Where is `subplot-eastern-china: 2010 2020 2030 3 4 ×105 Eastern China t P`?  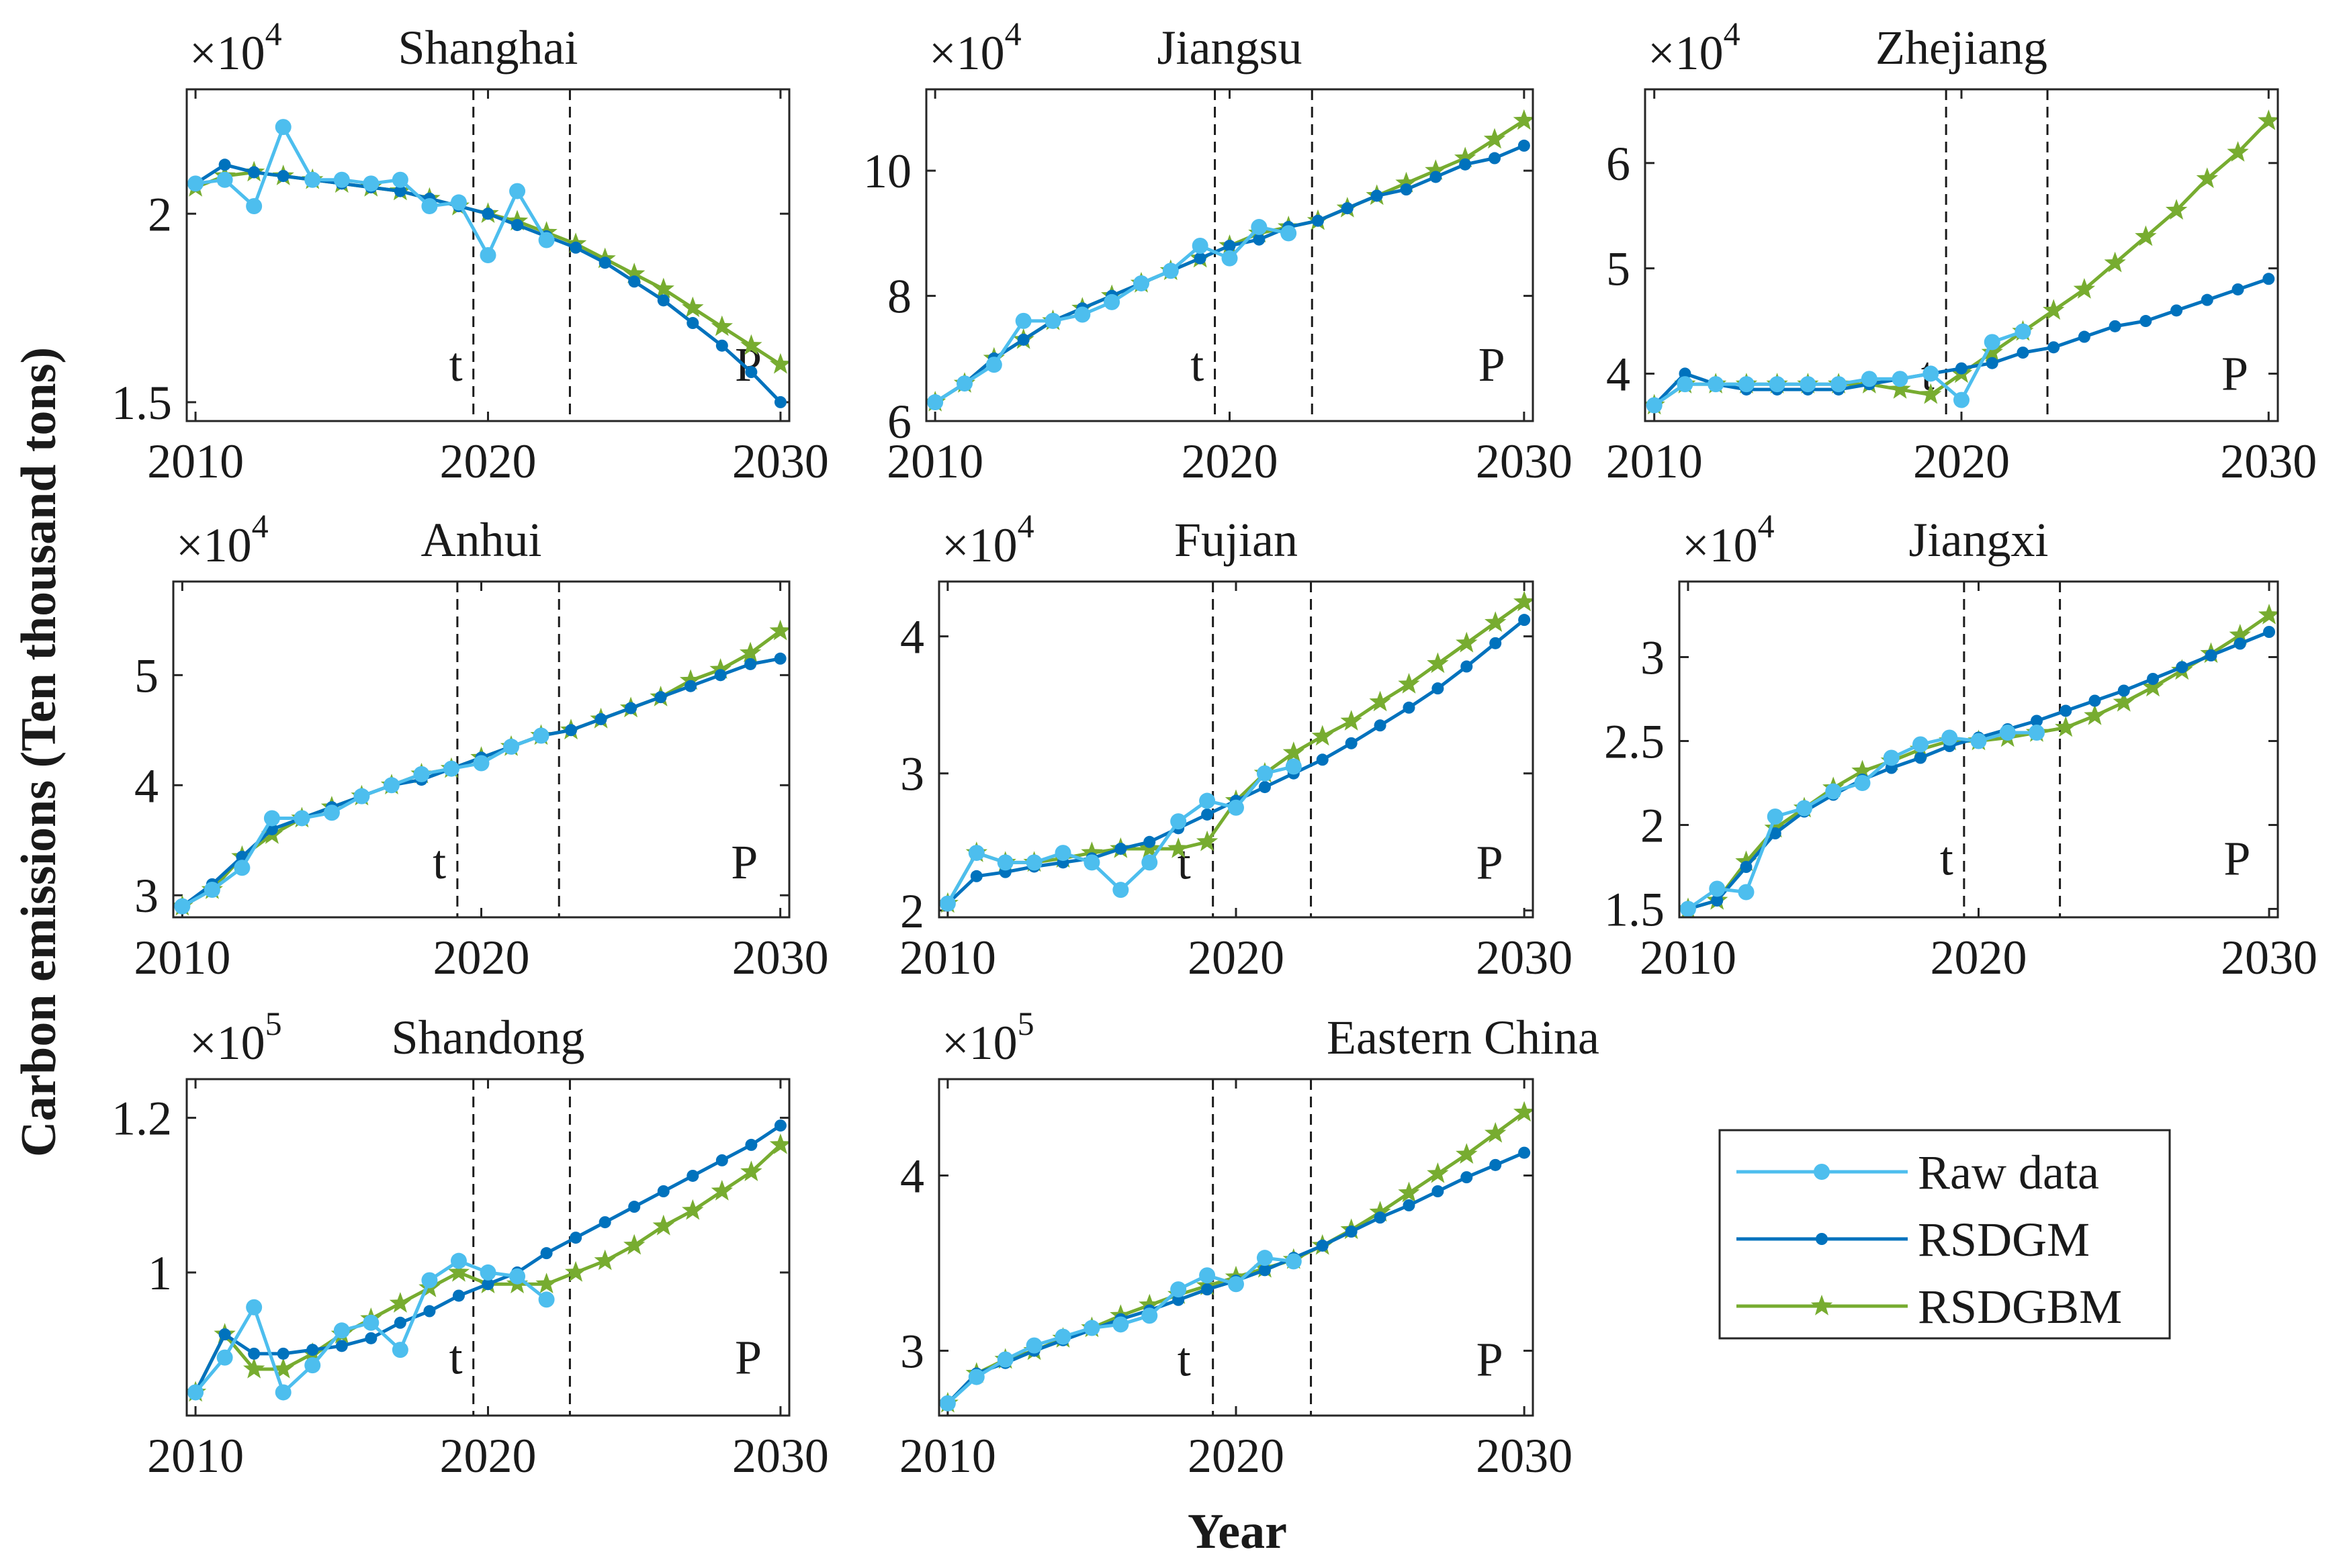 subplot-eastern-china: 2010 2020 2030 3 4 ×105 Eastern China t P is located at coordinates (1249, 1244).